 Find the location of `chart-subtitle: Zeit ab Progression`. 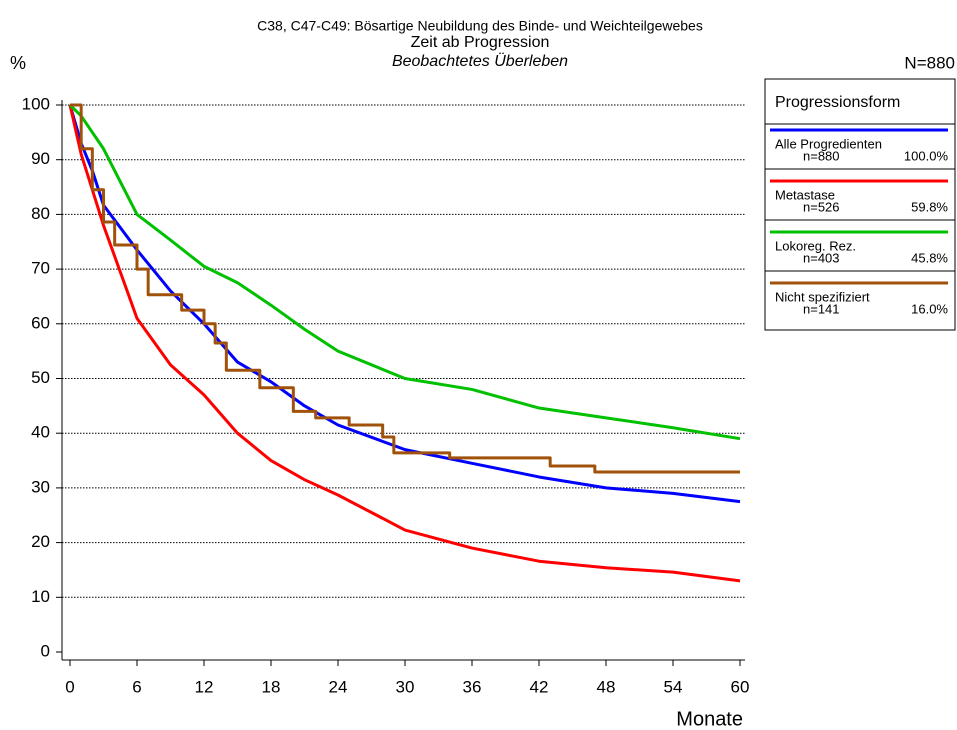

chart-subtitle: Zeit ab Progression is located at coordinates (480, 42).